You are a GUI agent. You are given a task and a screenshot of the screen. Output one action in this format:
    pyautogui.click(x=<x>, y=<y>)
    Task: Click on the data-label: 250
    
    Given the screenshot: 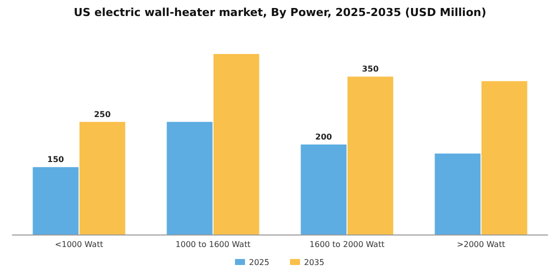 What is the action you would take?
    pyautogui.click(x=103, y=114)
    